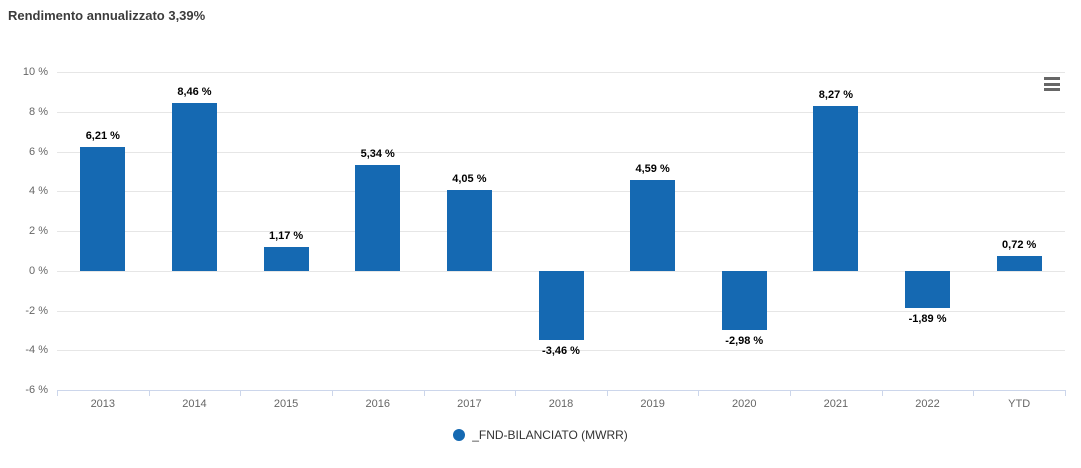 This screenshot has height=468, width=1081. What do you see at coordinates (561, 404) in the screenshot?
I see `x-axis-label: 2018` at bounding box center [561, 404].